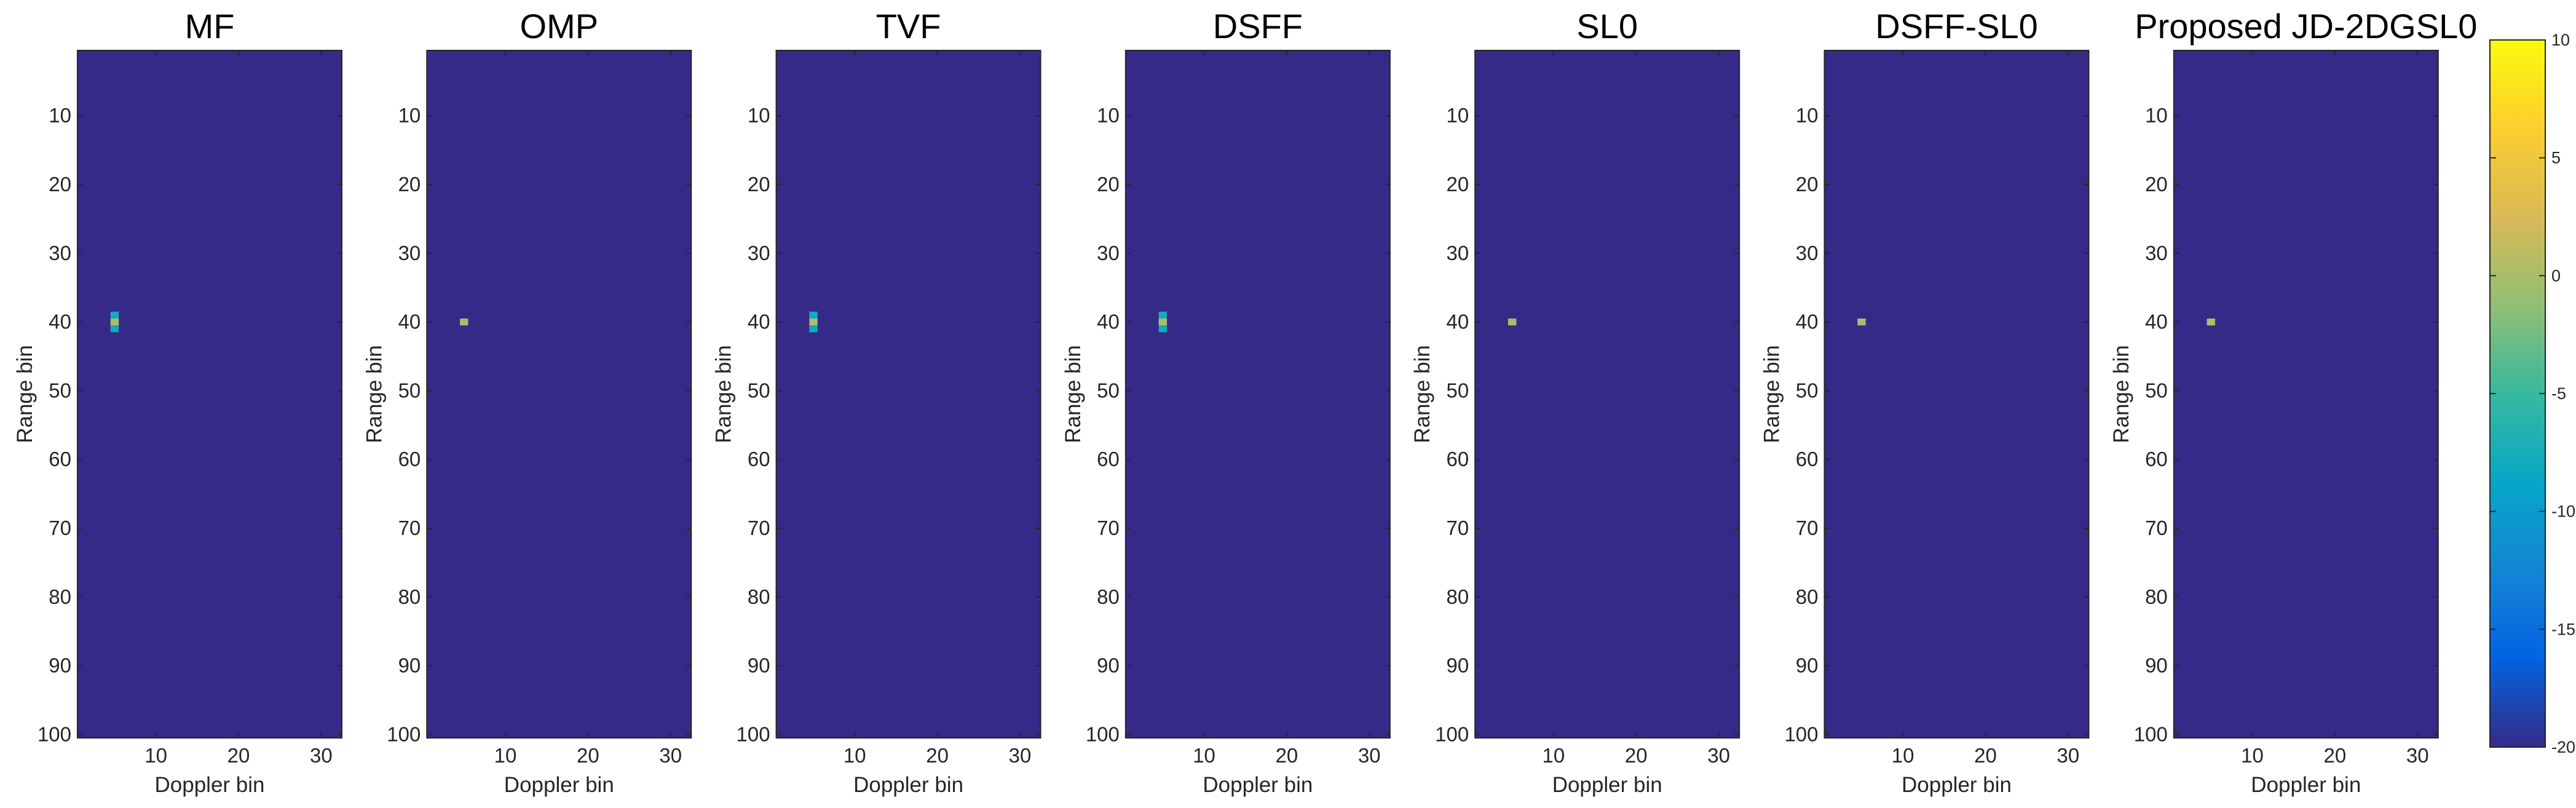  I want to click on colorbar: 10 5 0 -5 -10 -15 -20, so click(2532, 393).